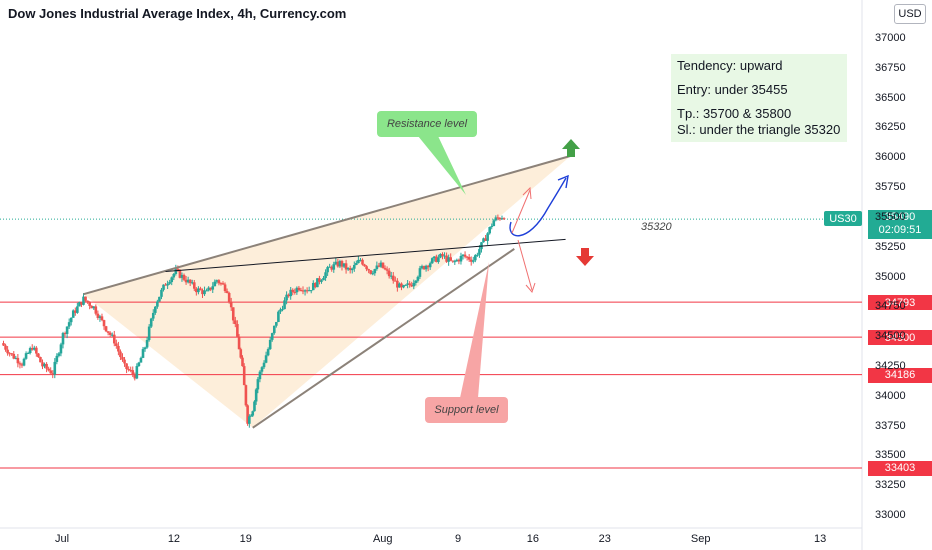  What do you see at coordinates (900, 230) in the screenshot?
I see `bar-countdown: 02:09:51` at bounding box center [900, 230].